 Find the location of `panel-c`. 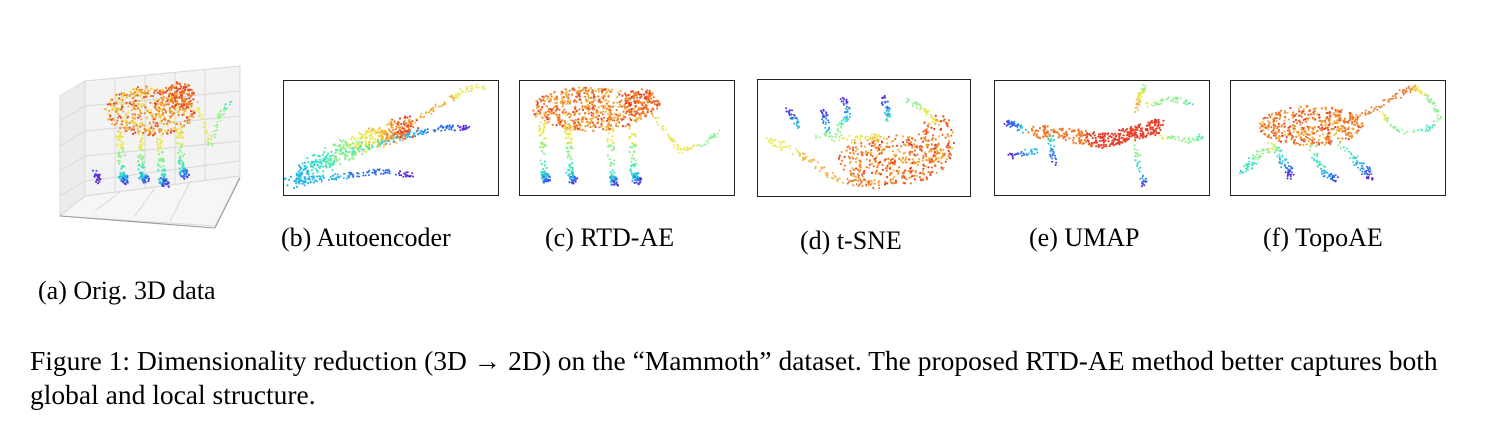

panel-c is located at coordinates (627, 138).